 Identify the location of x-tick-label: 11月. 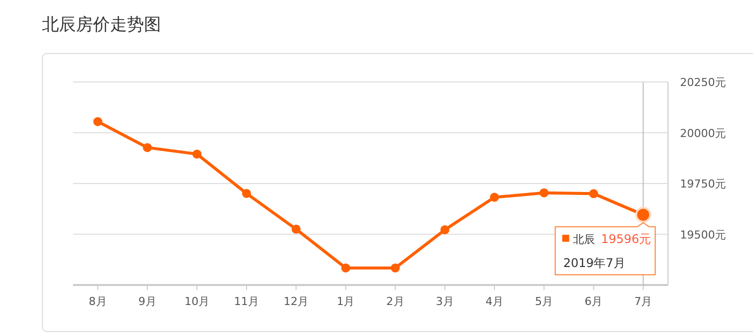
(247, 301).